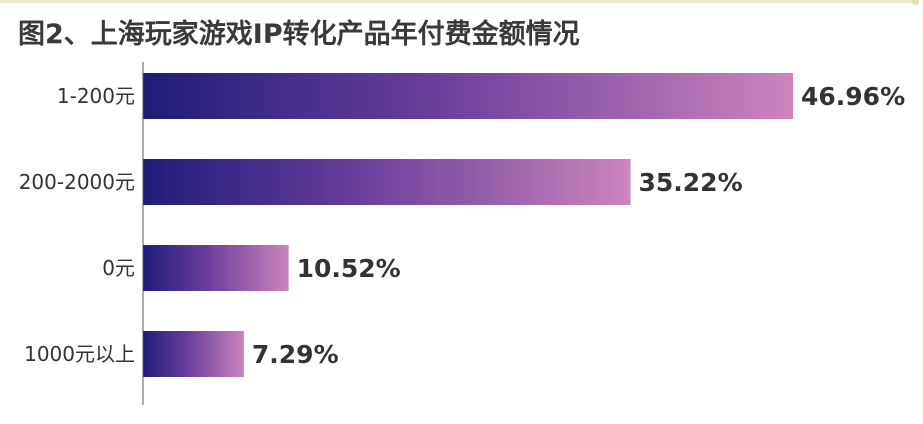  What do you see at coordinates (77, 182) in the screenshot?
I see `category-label-1: 200-2000元` at bounding box center [77, 182].